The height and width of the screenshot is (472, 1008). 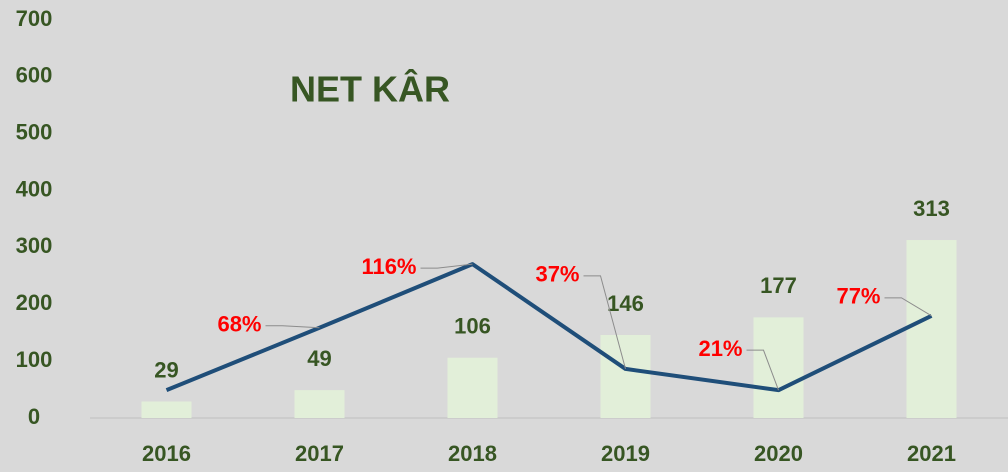 What do you see at coordinates (370, 89) in the screenshot?
I see `chart-title: NET KÂR` at bounding box center [370, 89].